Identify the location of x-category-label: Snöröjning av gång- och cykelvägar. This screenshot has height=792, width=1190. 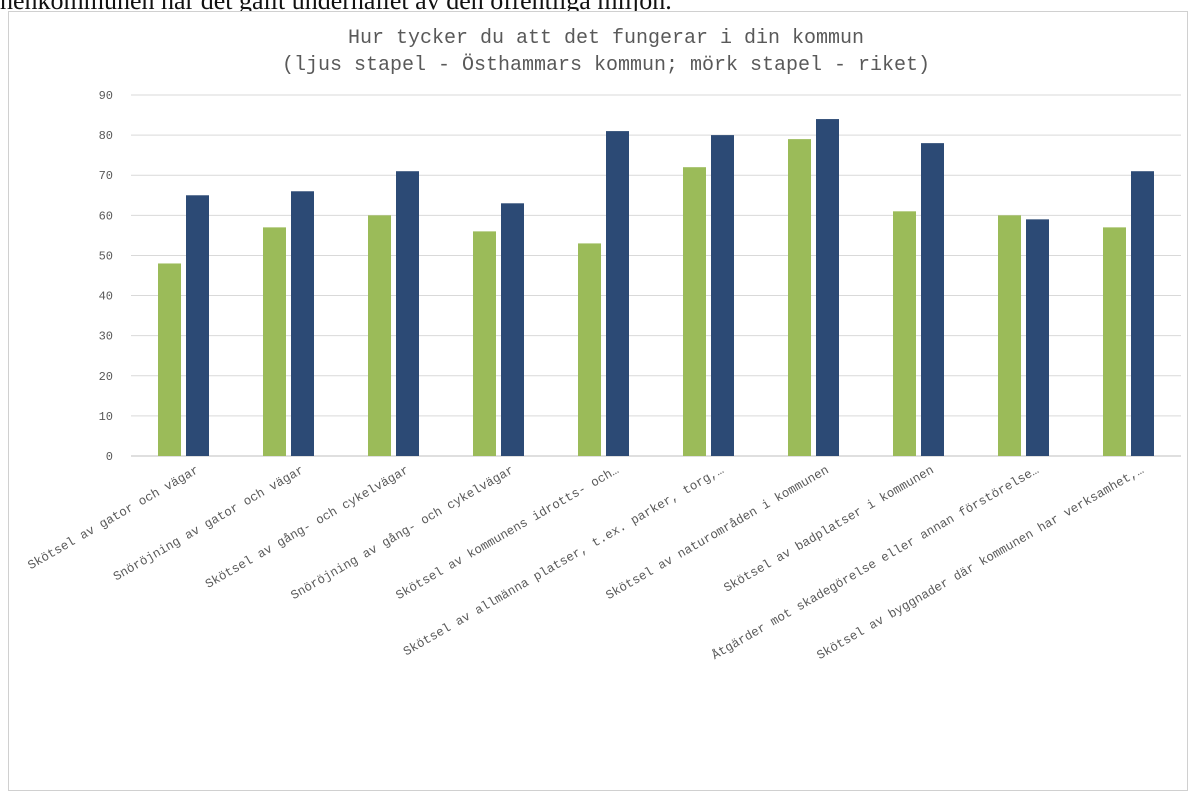
(403, 533).